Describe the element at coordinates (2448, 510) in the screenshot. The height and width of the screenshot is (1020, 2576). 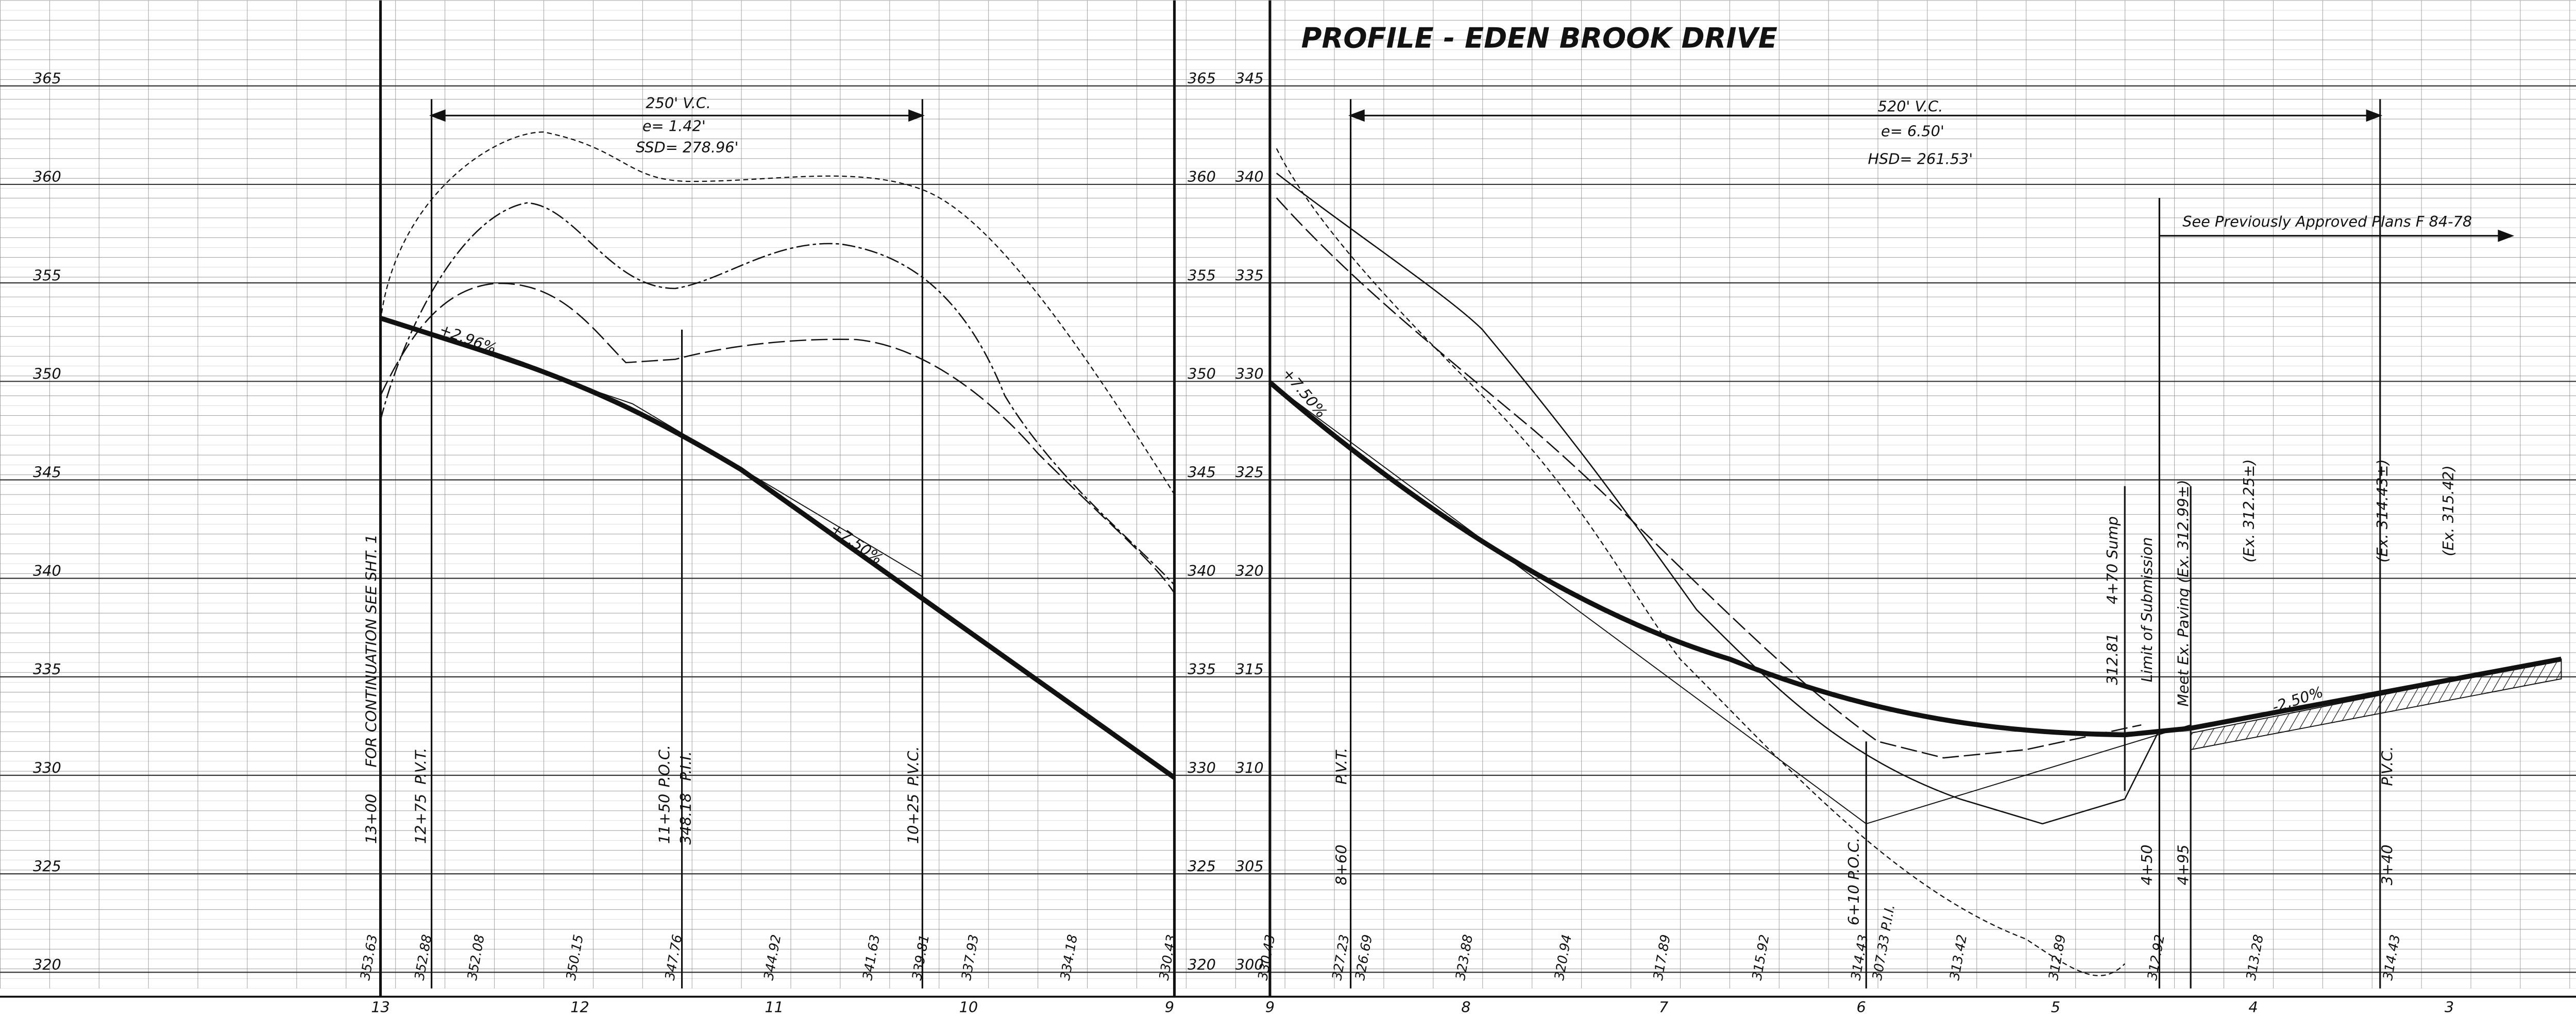
I see `vertical-note: (Ex. 315.42)` at that location.